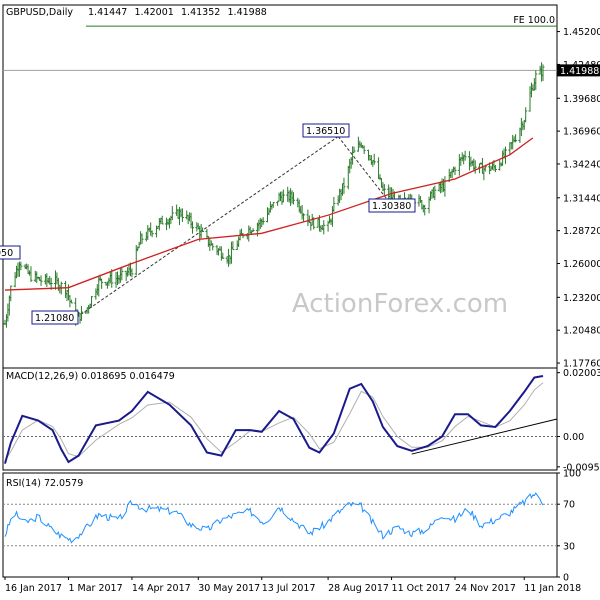 This screenshot has height=600, width=600. I want to click on price-axis-tick-label: 1.34240, so click(581, 164).